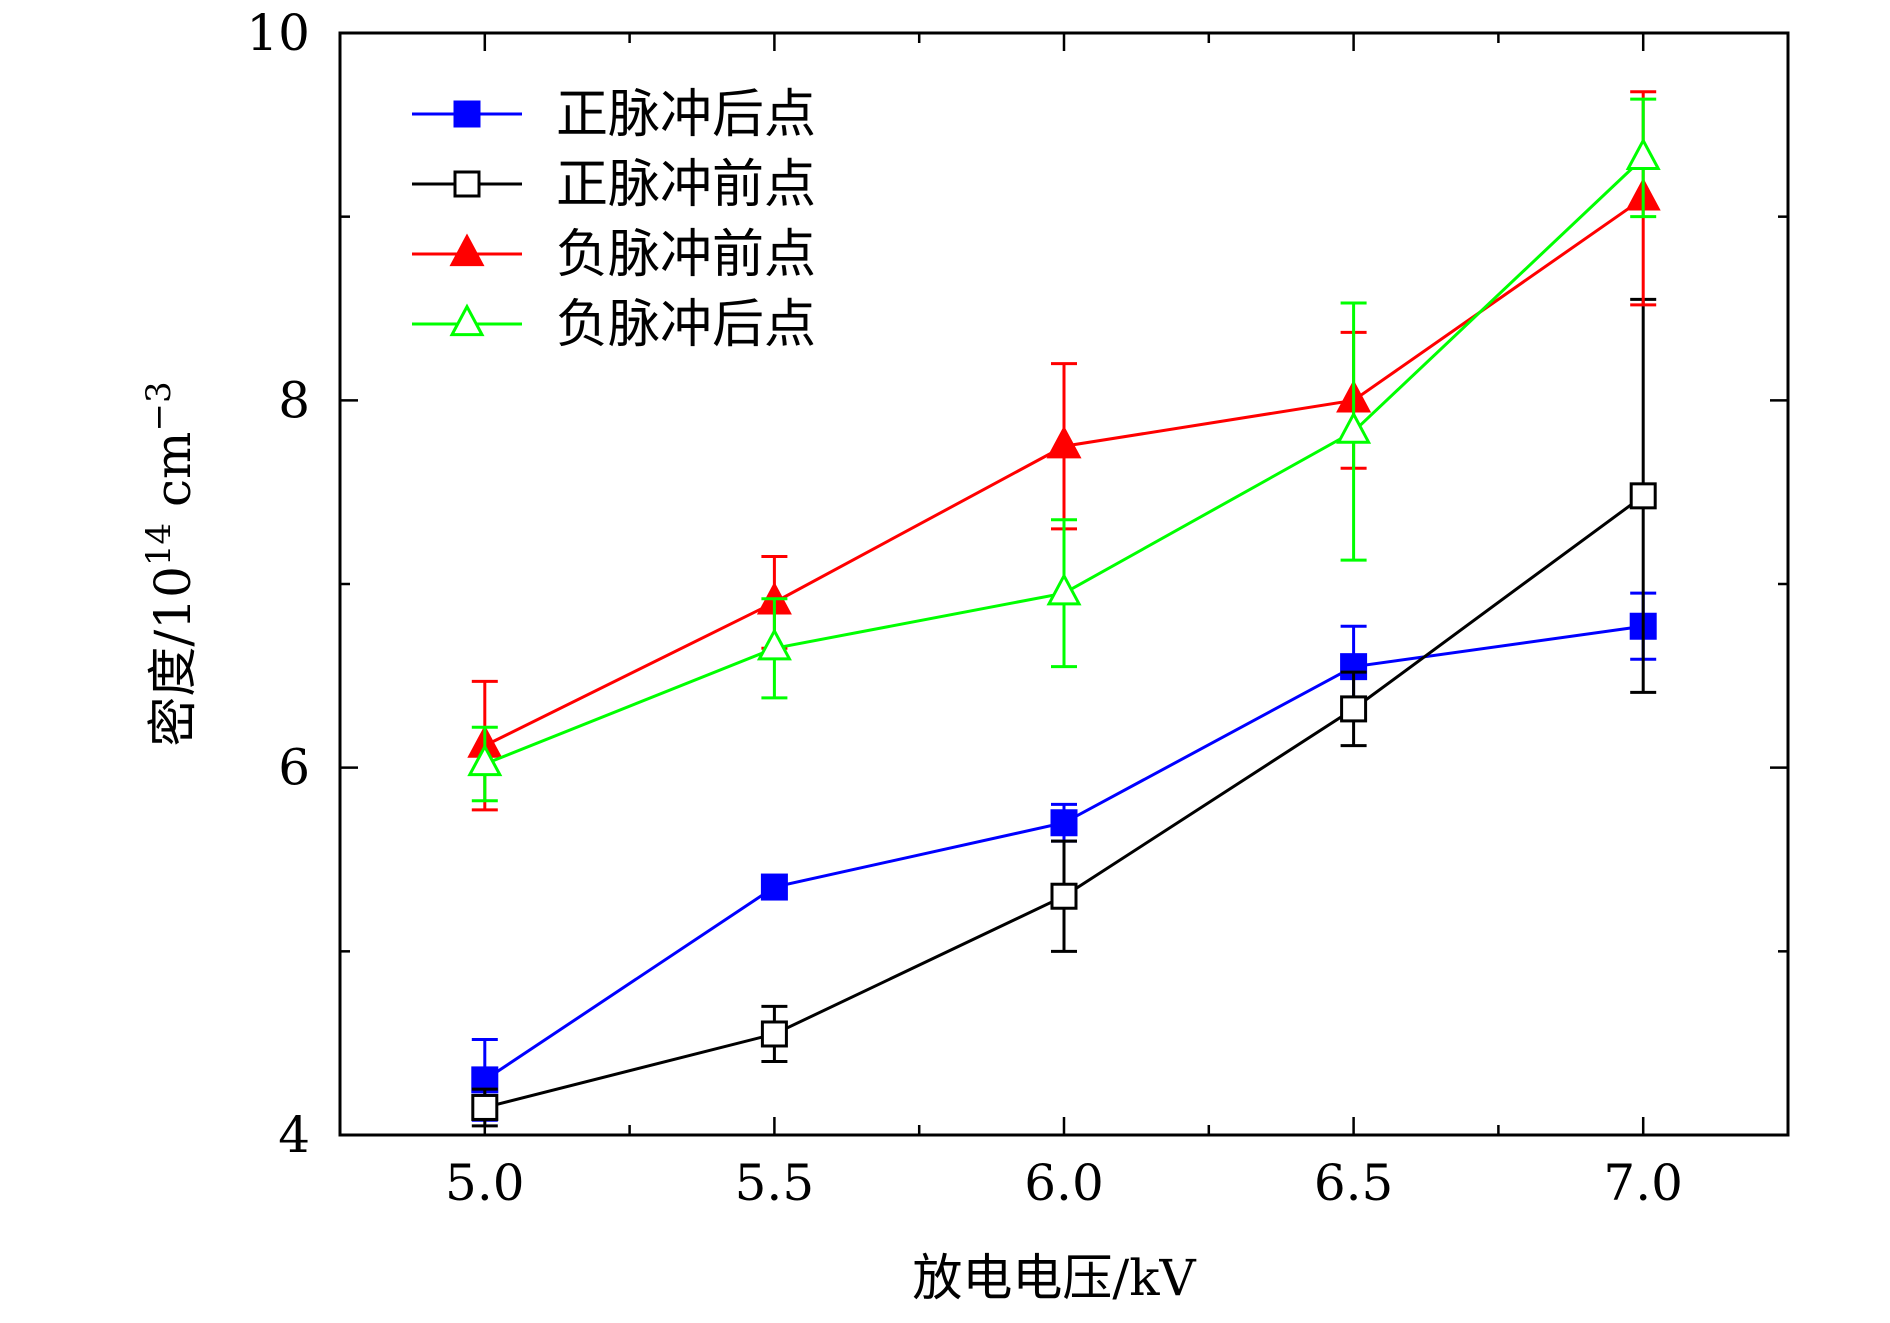  Describe the element at coordinates (294, 1135) in the screenshot. I see `y-tick-label: 4` at that location.